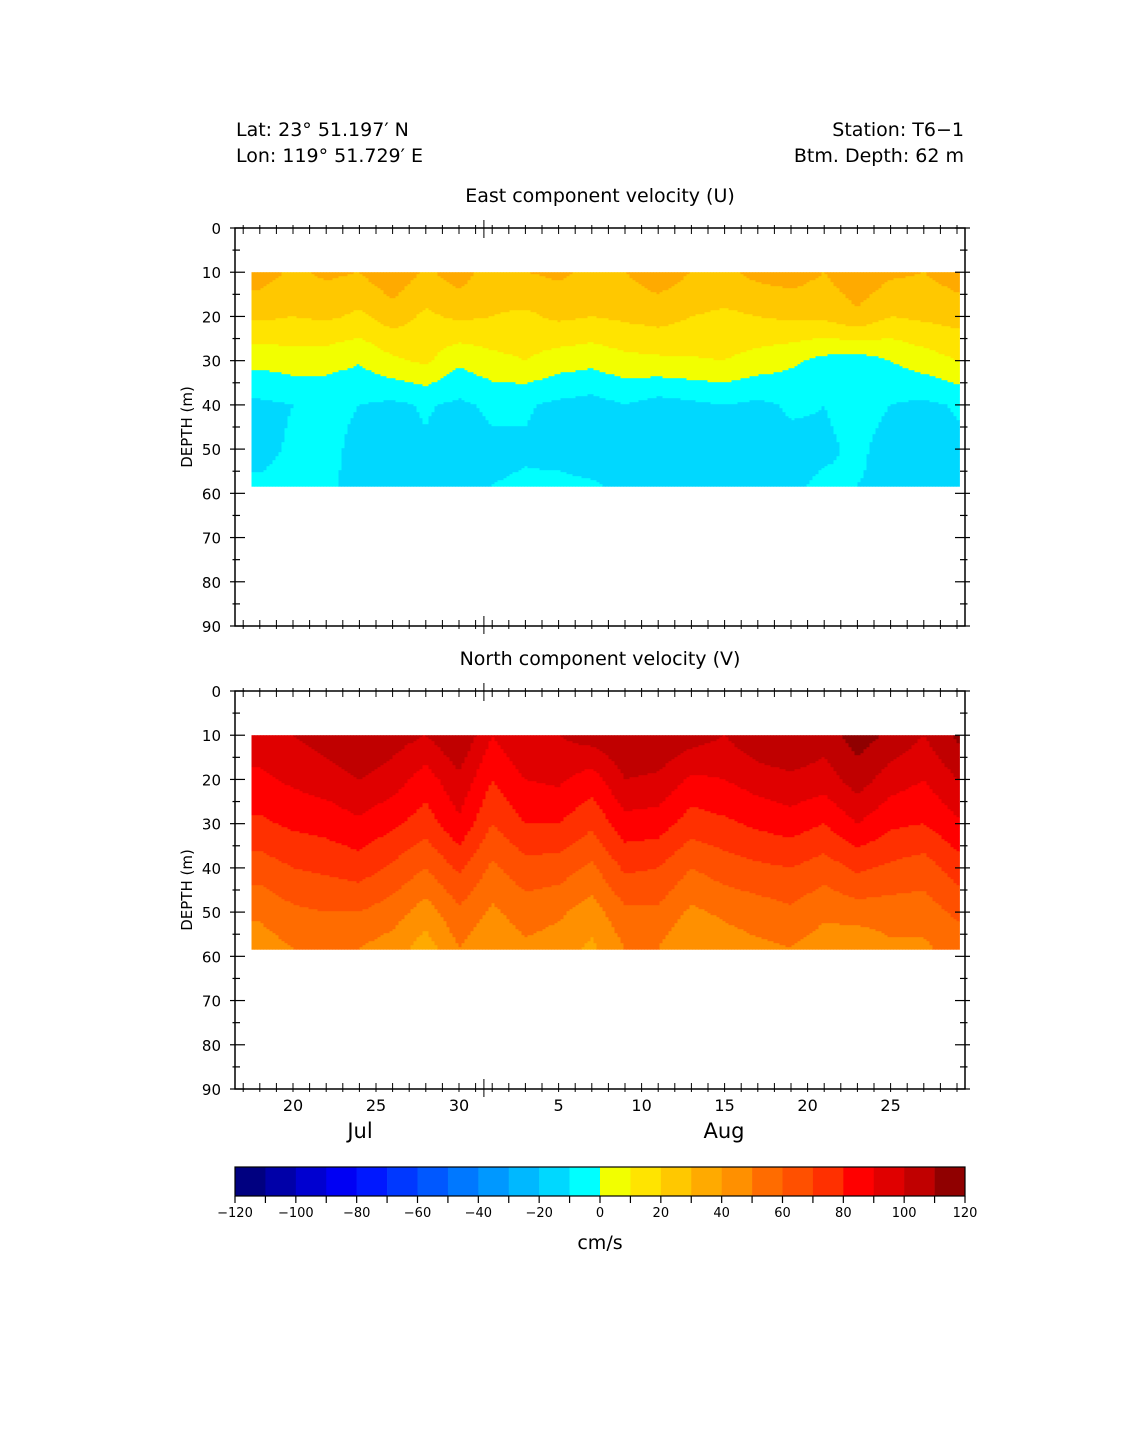  What do you see at coordinates (904, 1213) in the screenshot?
I see `colorbar-tick-label: 100` at bounding box center [904, 1213].